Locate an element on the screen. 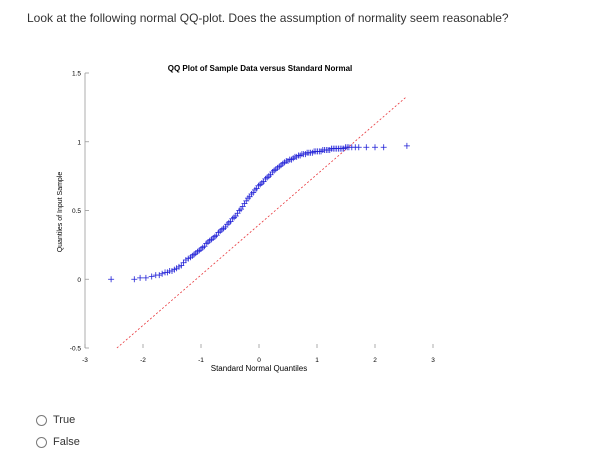  y-tick-label: 1.5 is located at coordinates (76, 74).